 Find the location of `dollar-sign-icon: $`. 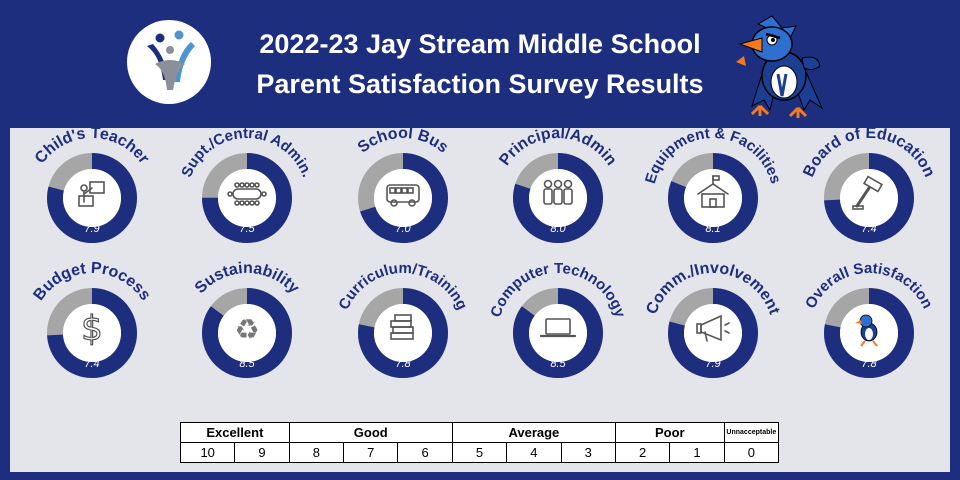

dollar-sign-icon: $ is located at coordinates (92, 328).